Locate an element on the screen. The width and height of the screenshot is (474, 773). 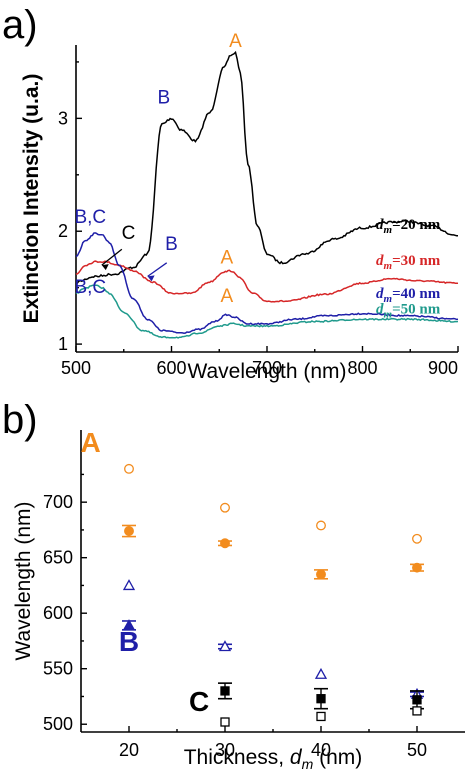
arrowhead-b is located at coordinates (151, 278).